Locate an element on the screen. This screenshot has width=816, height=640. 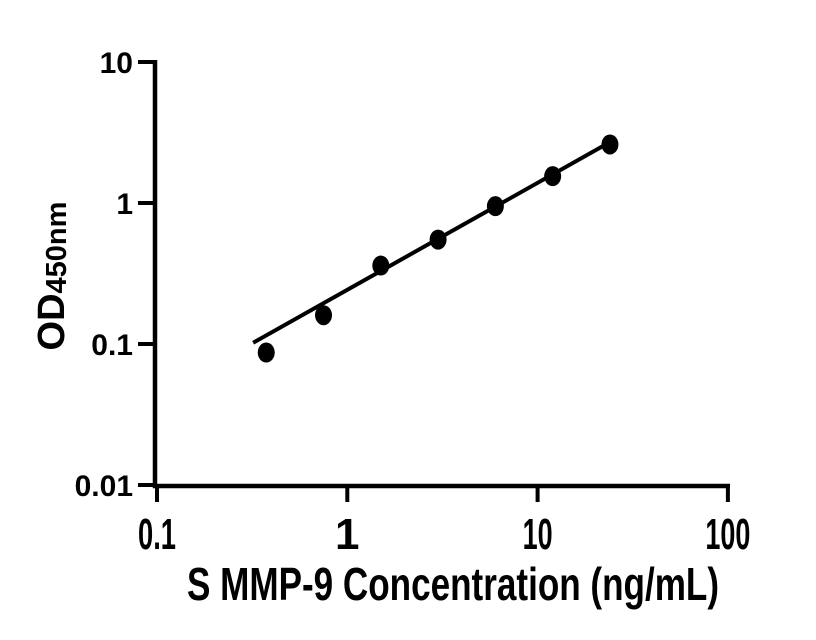
x-axis-title: S MMP-9 Concentration (ng/mL) is located at coordinates (453, 584).